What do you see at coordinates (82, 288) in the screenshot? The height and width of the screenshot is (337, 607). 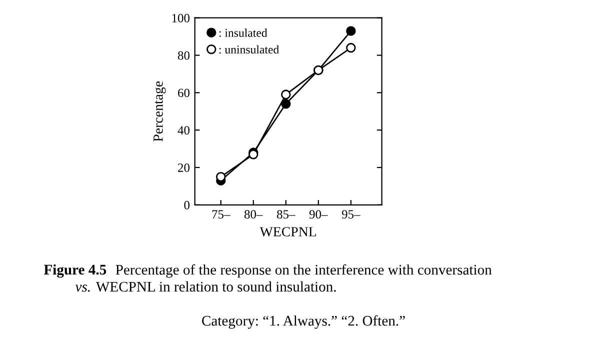 I see `text: vs.` at bounding box center [82, 288].